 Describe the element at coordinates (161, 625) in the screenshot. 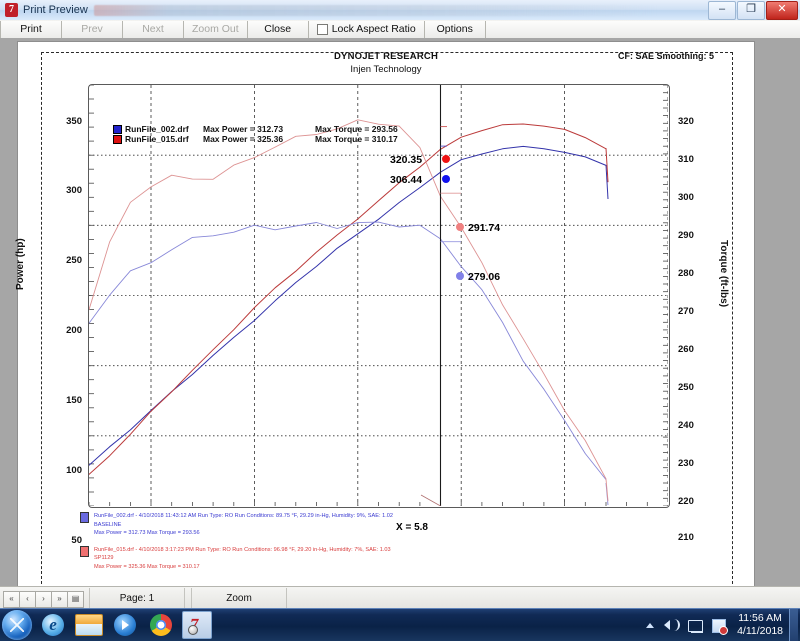

I see `google-chrome-icon` at that location.